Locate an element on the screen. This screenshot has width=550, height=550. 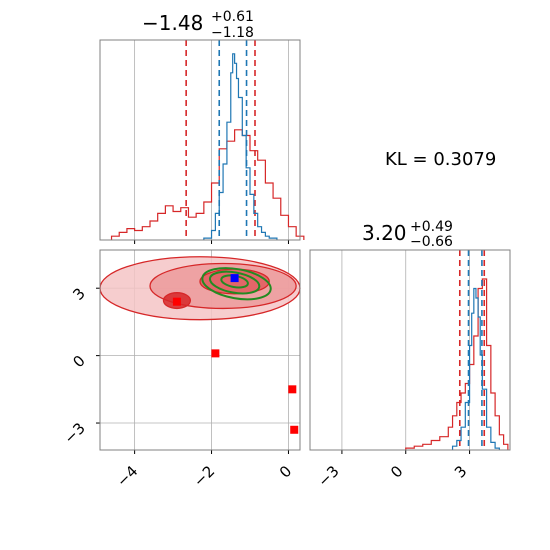
joint-y-tick-label: 0 is located at coordinates (78, 361).